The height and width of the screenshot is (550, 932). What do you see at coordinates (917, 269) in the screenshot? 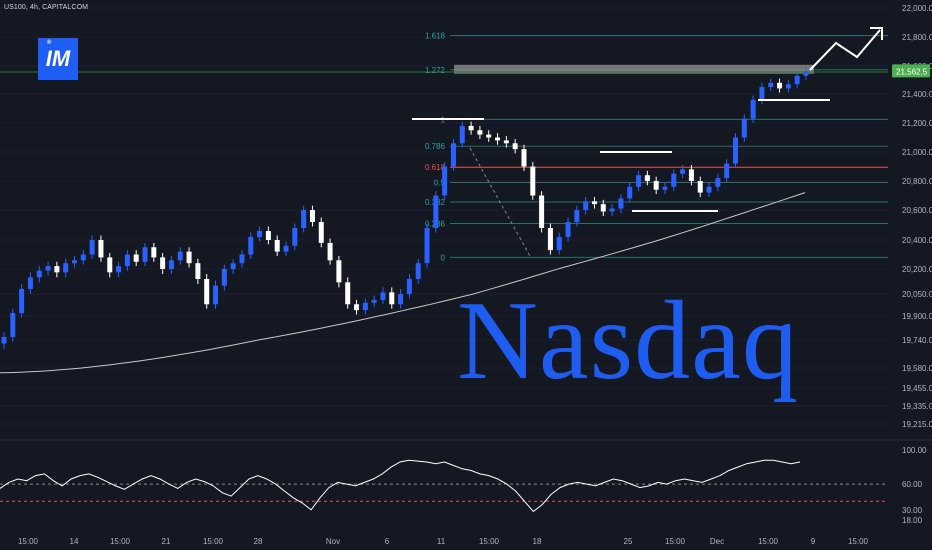
I see `price-tick-label: 20,200.0` at bounding box center [917, 269].